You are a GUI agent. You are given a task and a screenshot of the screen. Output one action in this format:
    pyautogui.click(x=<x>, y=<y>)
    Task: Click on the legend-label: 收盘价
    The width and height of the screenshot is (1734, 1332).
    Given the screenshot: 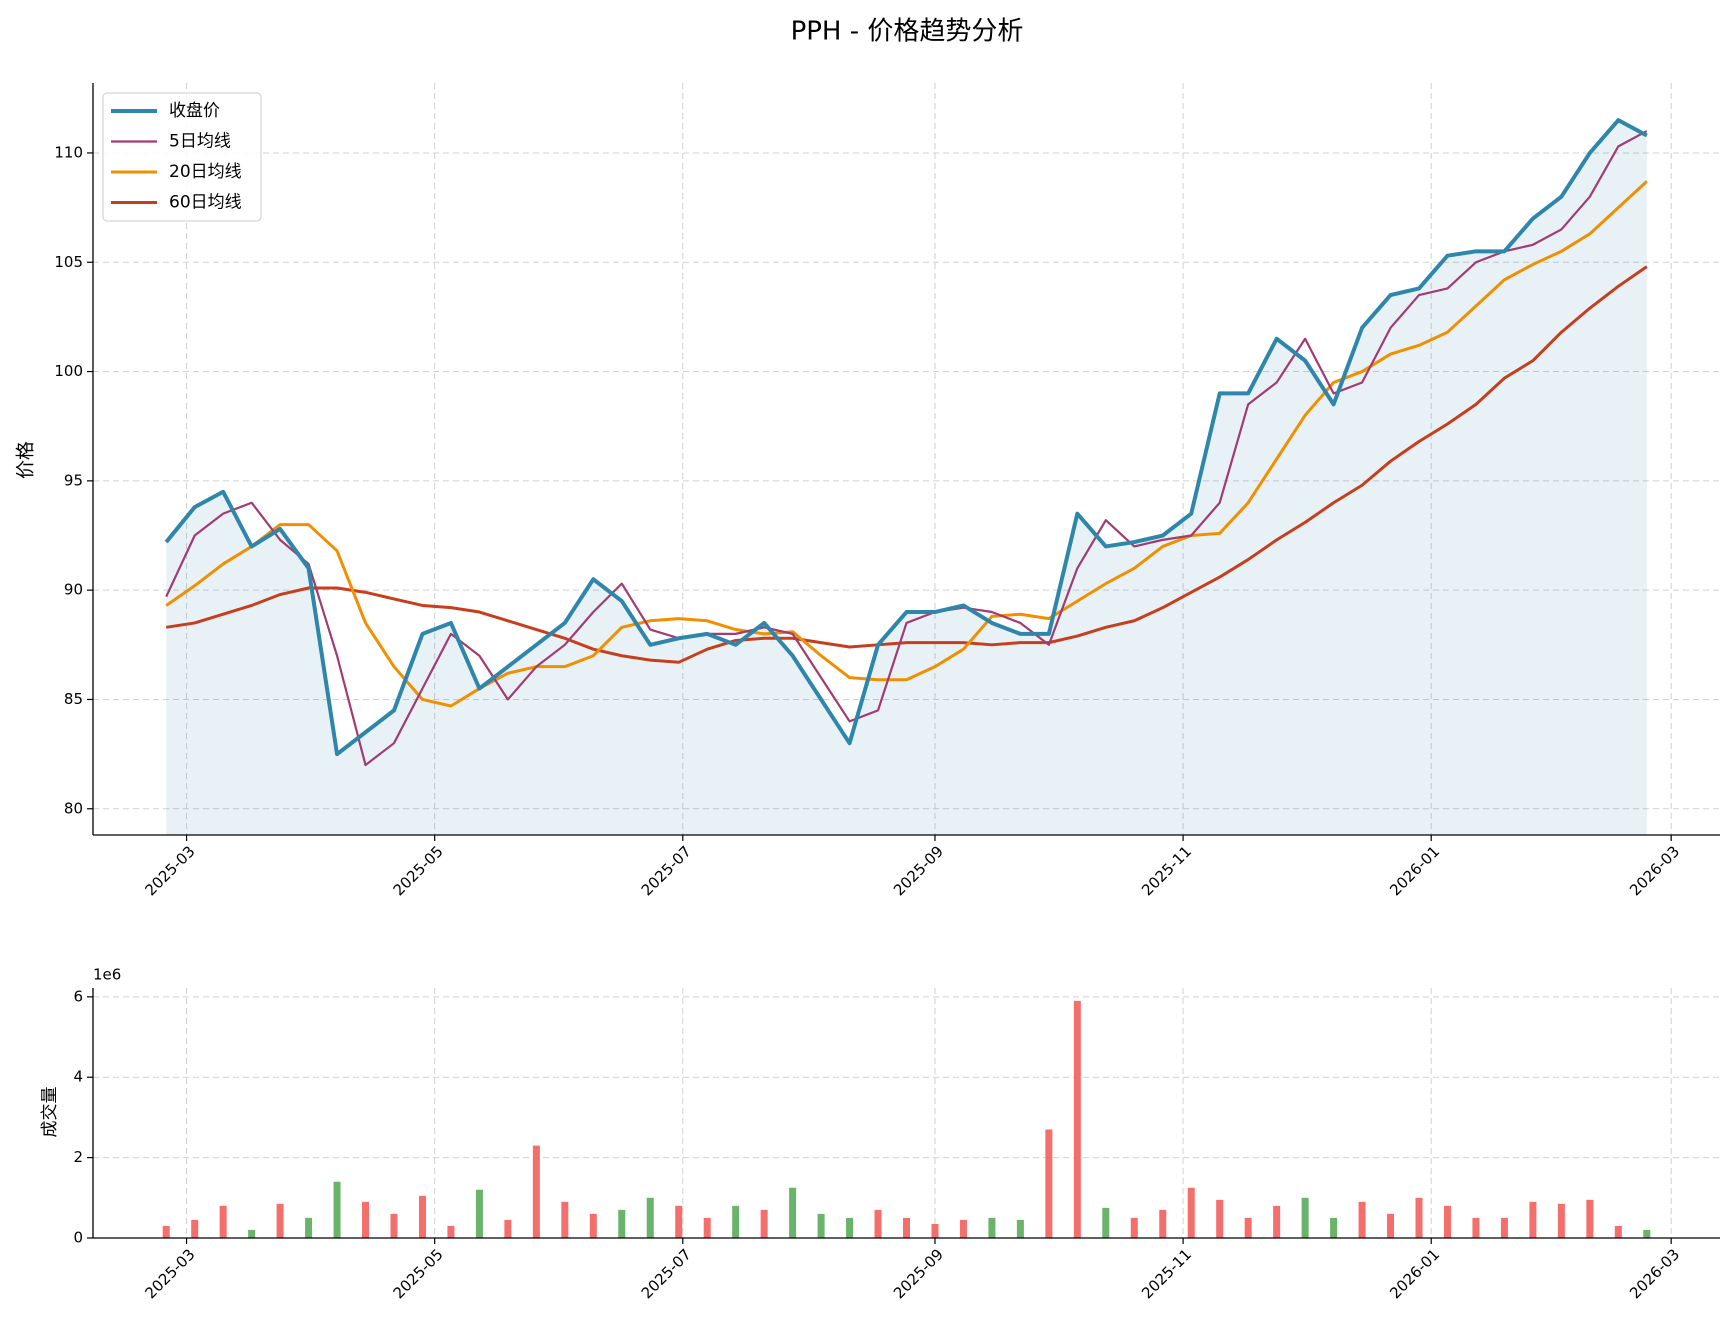 What is the action you would take?
    pyautogui.click(x=194, y=111)
    